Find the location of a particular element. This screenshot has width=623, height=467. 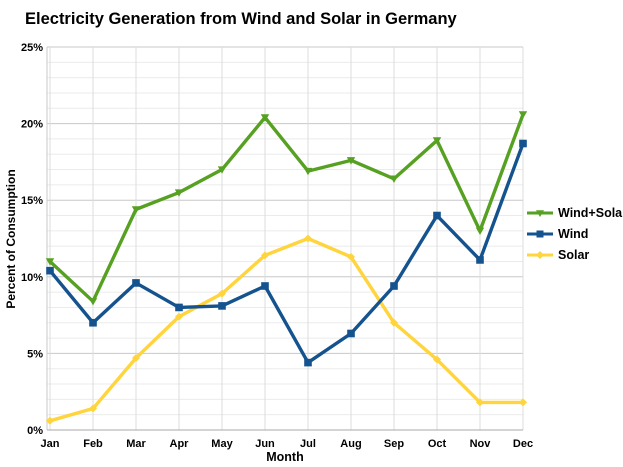

x-tick-label: Oct is located at coordinates (437, 444).